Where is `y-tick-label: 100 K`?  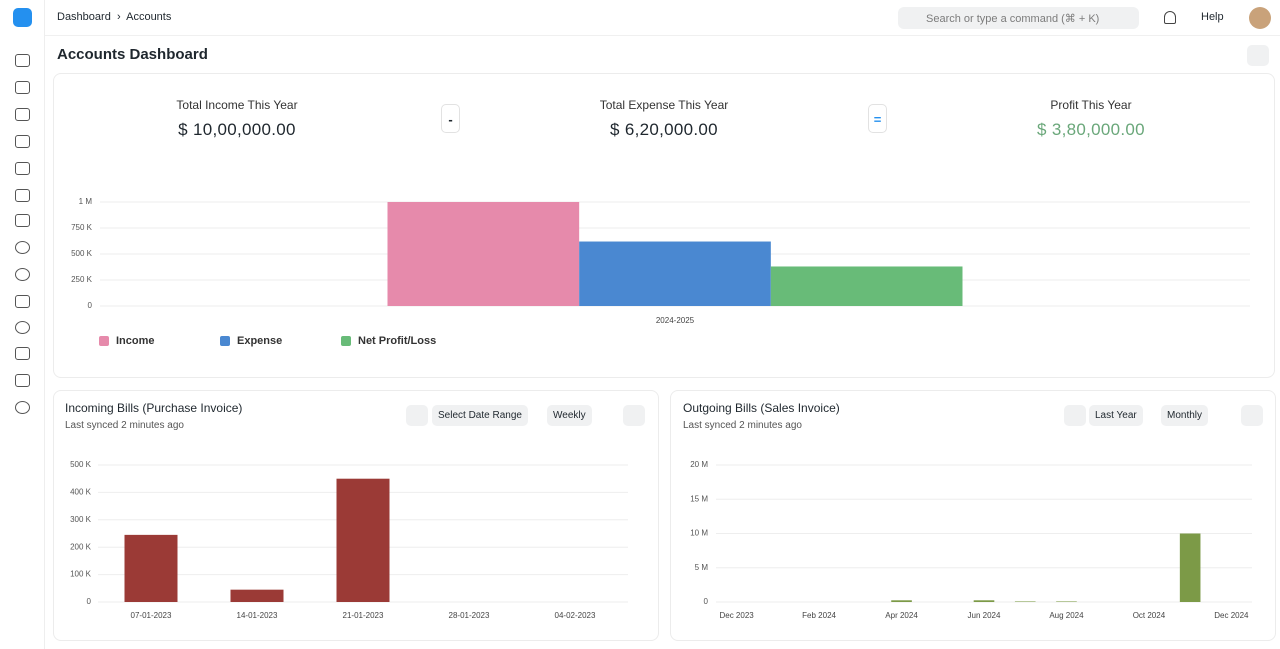
y-tick-label: 100 K is located at coordinates (81, 574).